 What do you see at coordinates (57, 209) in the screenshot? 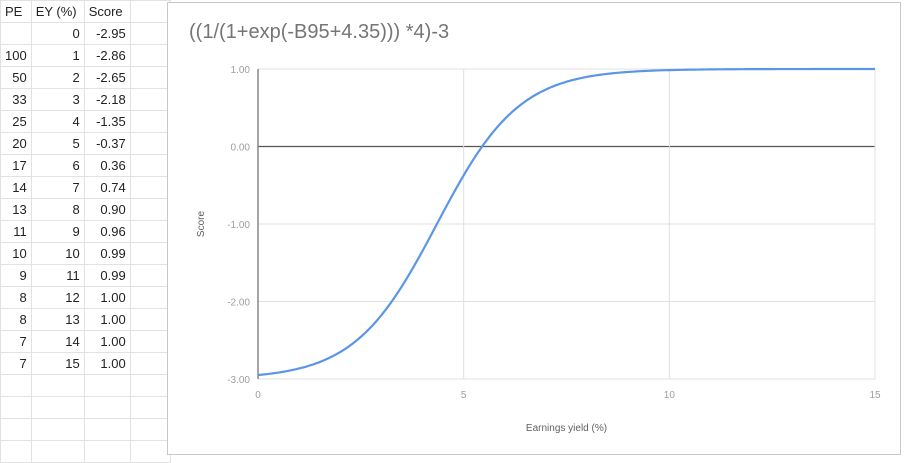
I see `ey-cell: 8` at bounding box center [57, 209].